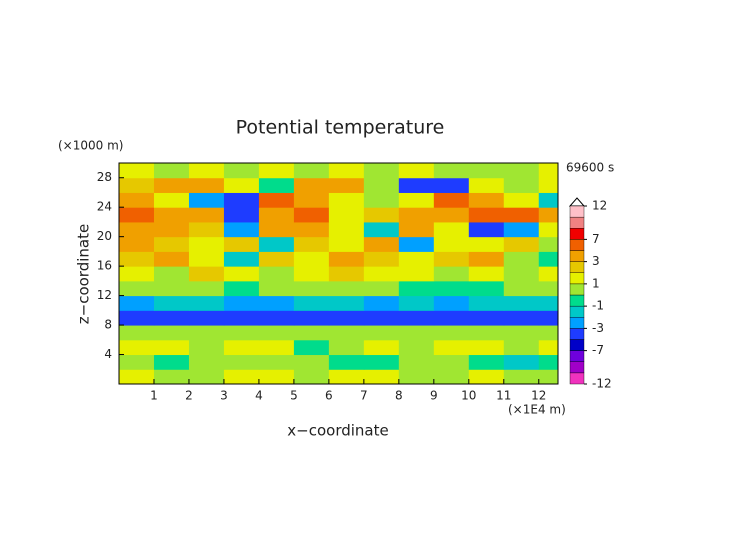  What do you see at coordinates (538, 396) in the screenshot?
I see `x-tick-label: 12` at bounding box center [538, 396].